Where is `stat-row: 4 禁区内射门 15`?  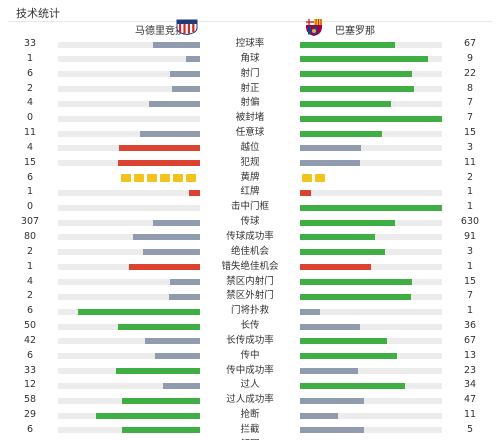
stat-row: 4 禁区内射门 15 is located at coordinates (250, 282).